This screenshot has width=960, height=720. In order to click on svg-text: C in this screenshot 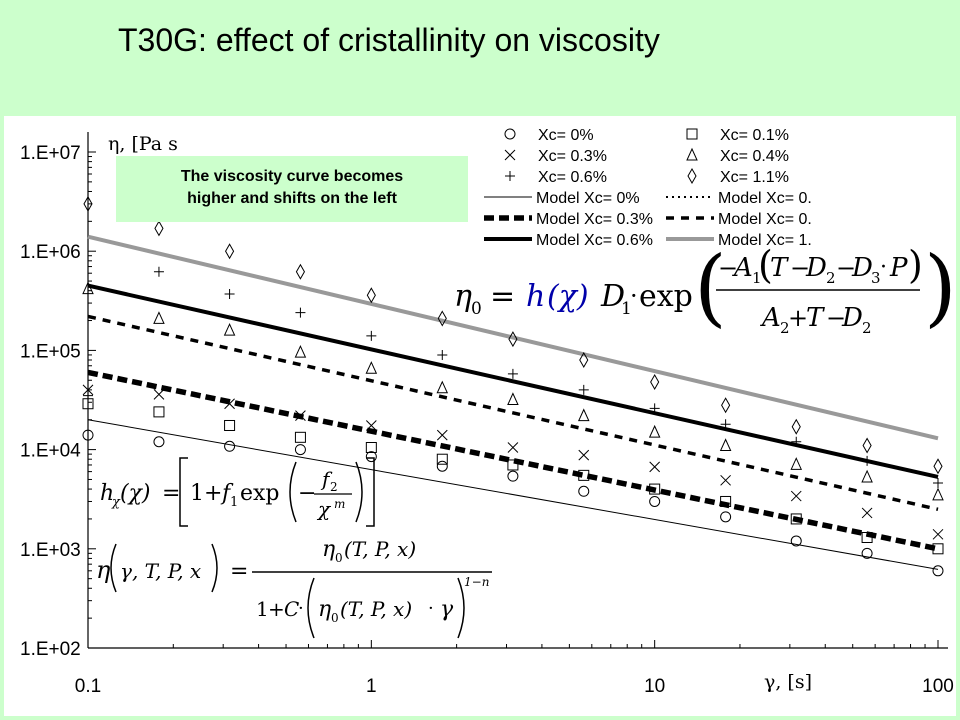, I will do `click(291, 609)`.